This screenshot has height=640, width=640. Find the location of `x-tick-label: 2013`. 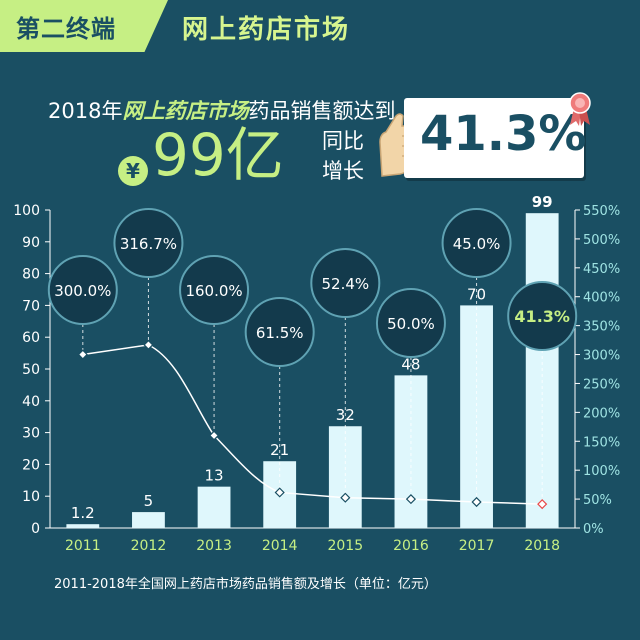

x-tick-label: 2013 is located at coordinates (214, 546).